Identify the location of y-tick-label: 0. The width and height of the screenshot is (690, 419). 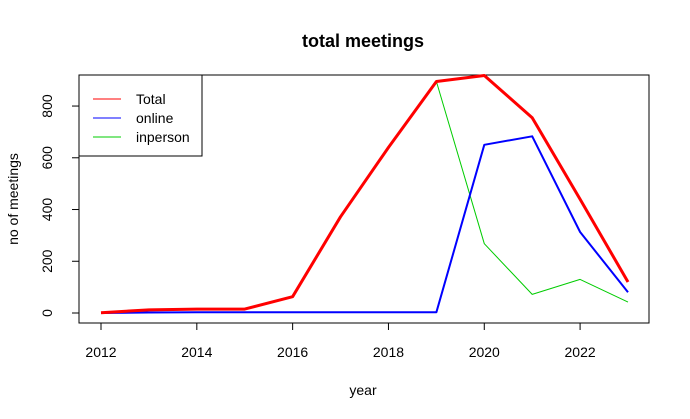
(47, 313).